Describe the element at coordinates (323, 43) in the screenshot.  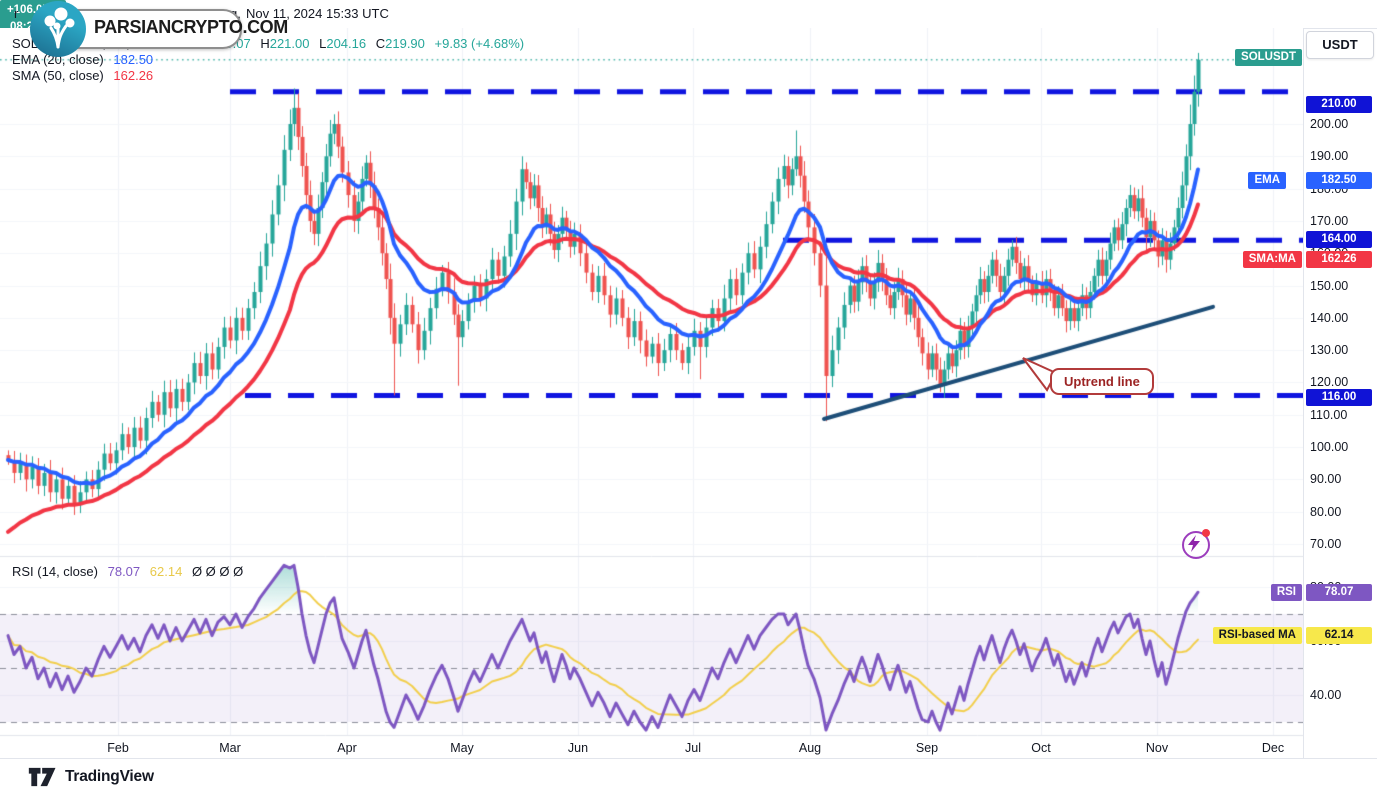
I see `ohlc-low-label: L` at that location.